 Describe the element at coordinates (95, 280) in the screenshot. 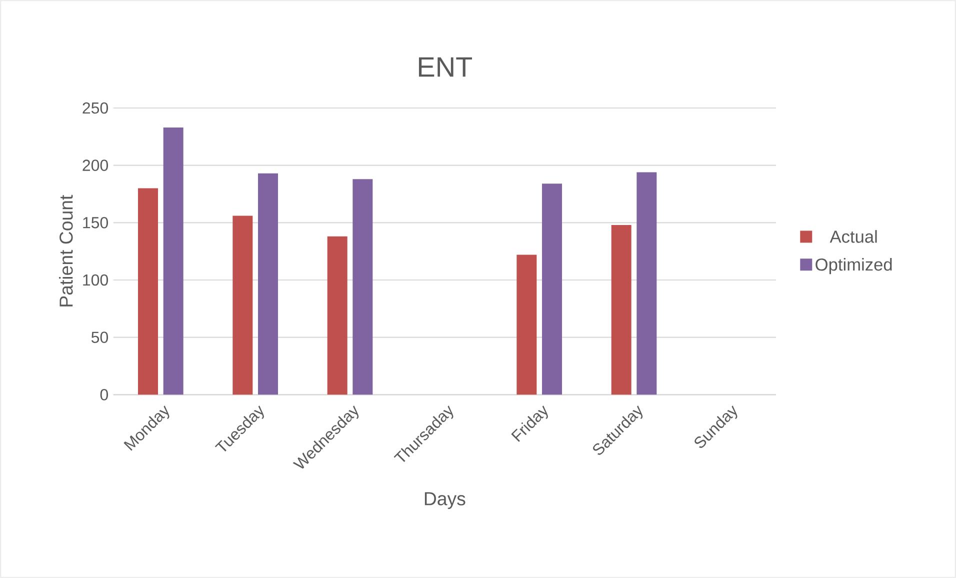

I see `y-tick-label: 100` at that location.